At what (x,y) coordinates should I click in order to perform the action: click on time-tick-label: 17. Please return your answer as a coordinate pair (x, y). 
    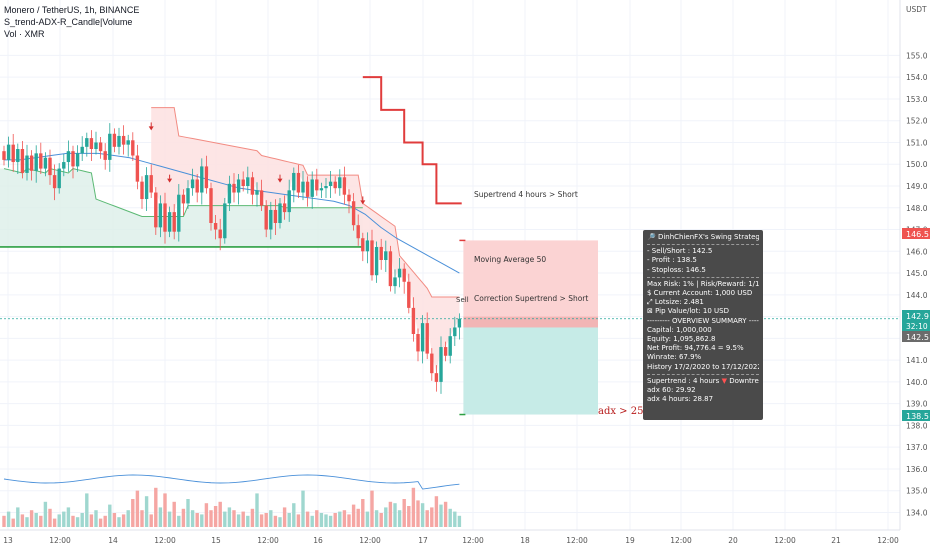
    Looking at the image, I should click on (423, 540).